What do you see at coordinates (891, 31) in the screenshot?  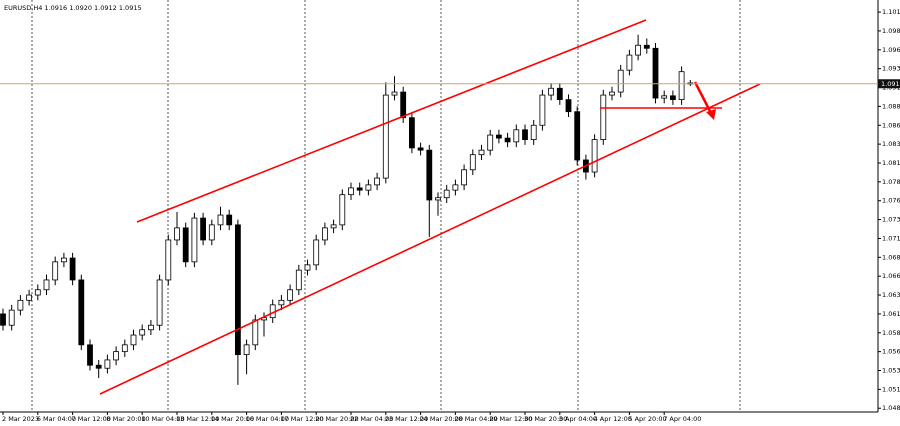 I see `y-tick-label: 1.0985` at bounding box center [891, 31].